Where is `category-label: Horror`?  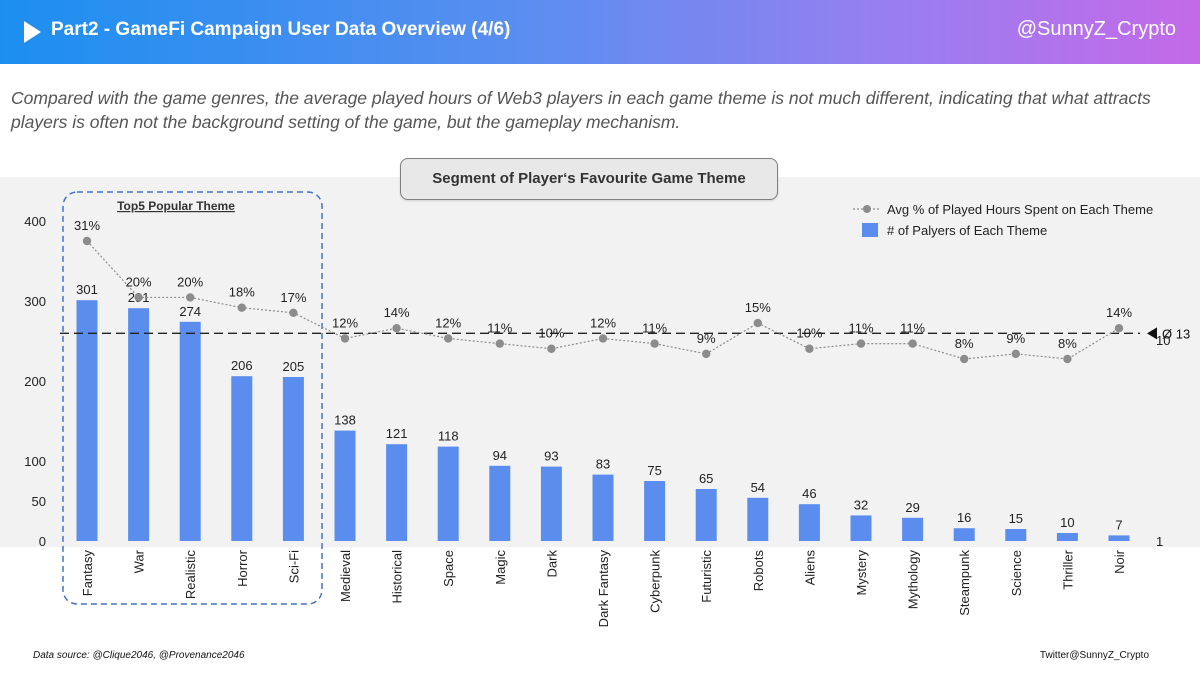
category-label: Horror is located at coordinates (242, 568).